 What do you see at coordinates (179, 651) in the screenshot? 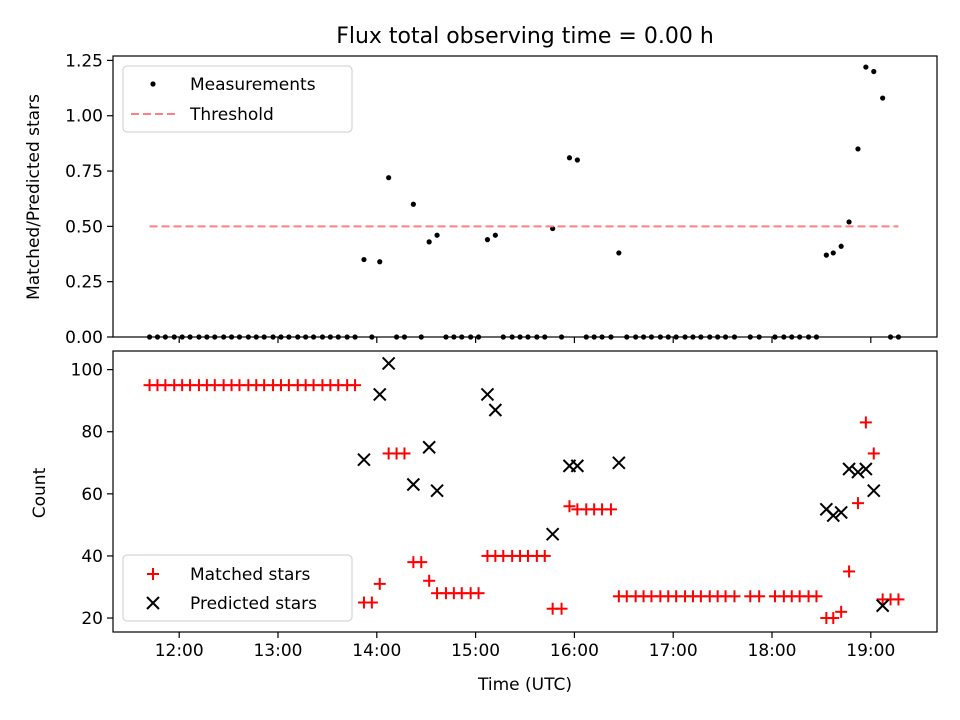
I see `x-tick-label: 12:00` at bounding box center [179, 651].